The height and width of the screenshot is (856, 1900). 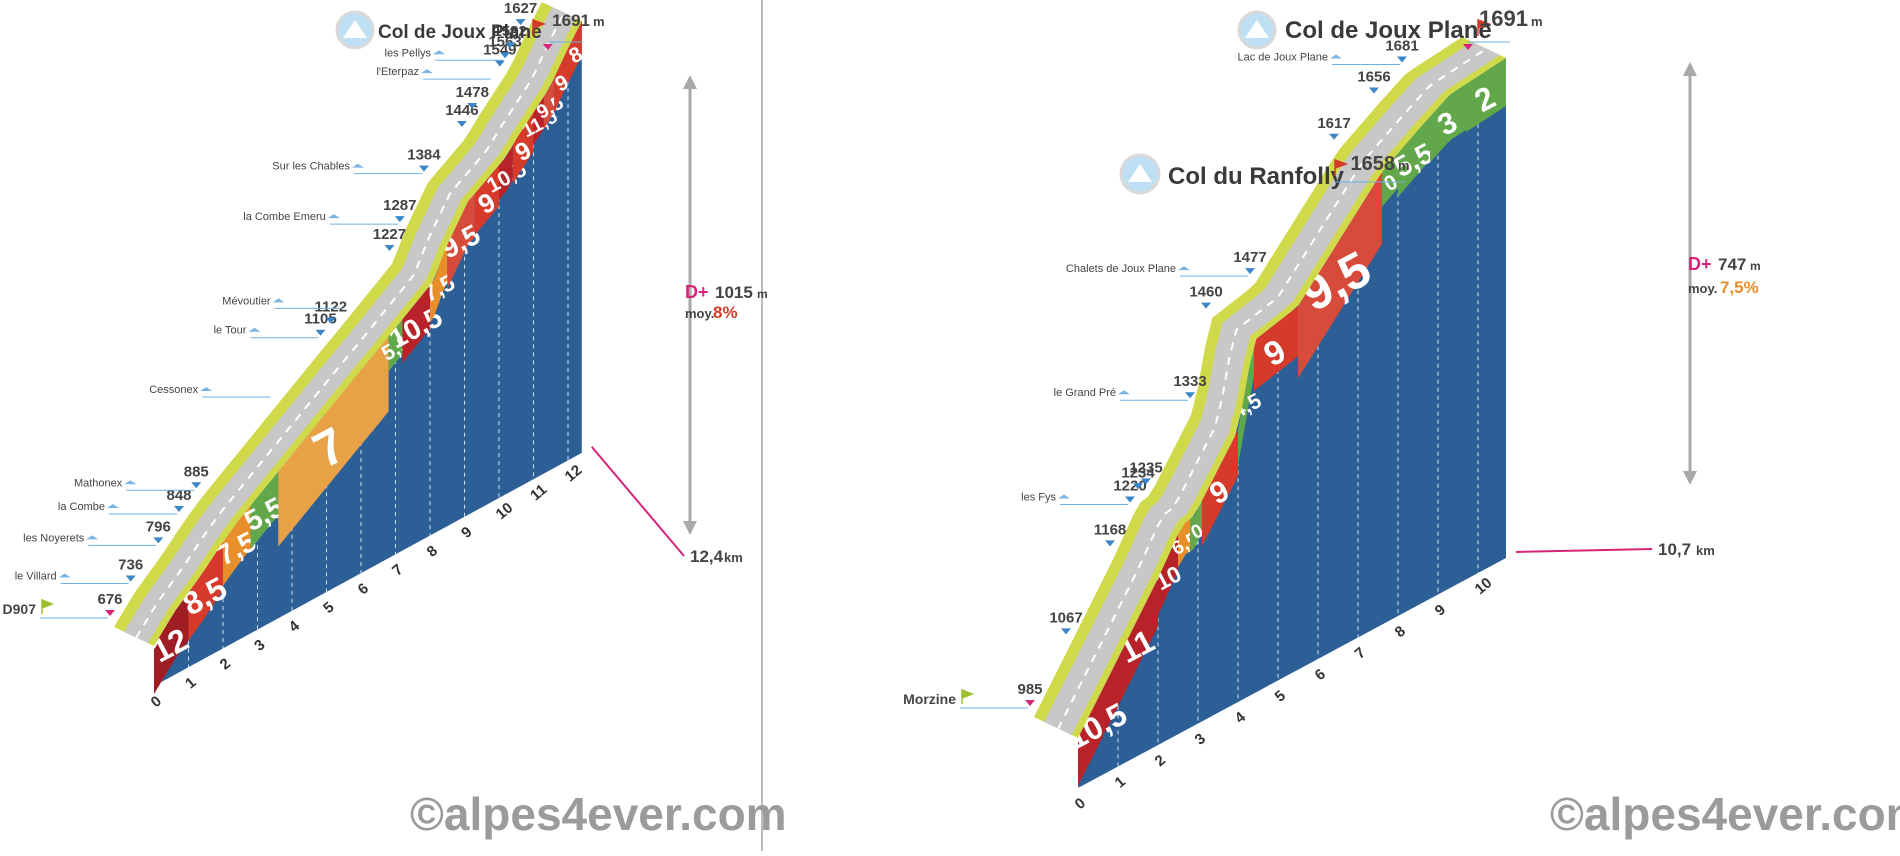 I want to click on avg-value: 8%, so click(x=725, y=312).